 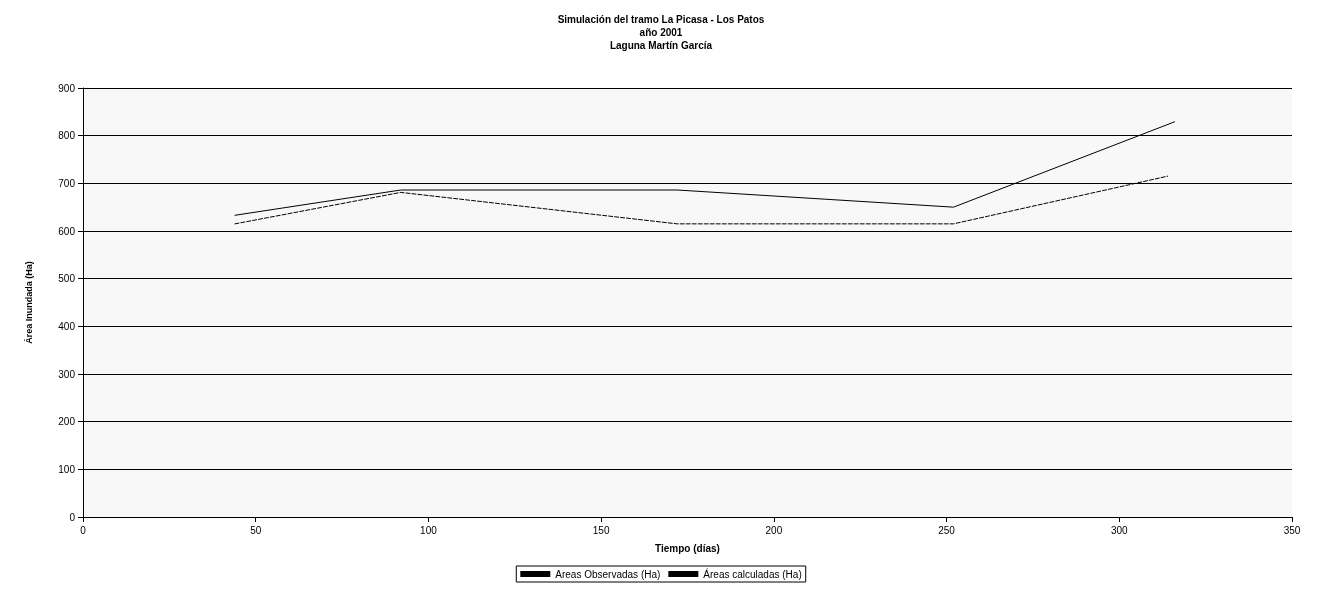 What do you see at coordinates (608, 574) in the screenshot?
I see `legend-label: Areas Observadas (Ha)` at bounding box center [608, 574].